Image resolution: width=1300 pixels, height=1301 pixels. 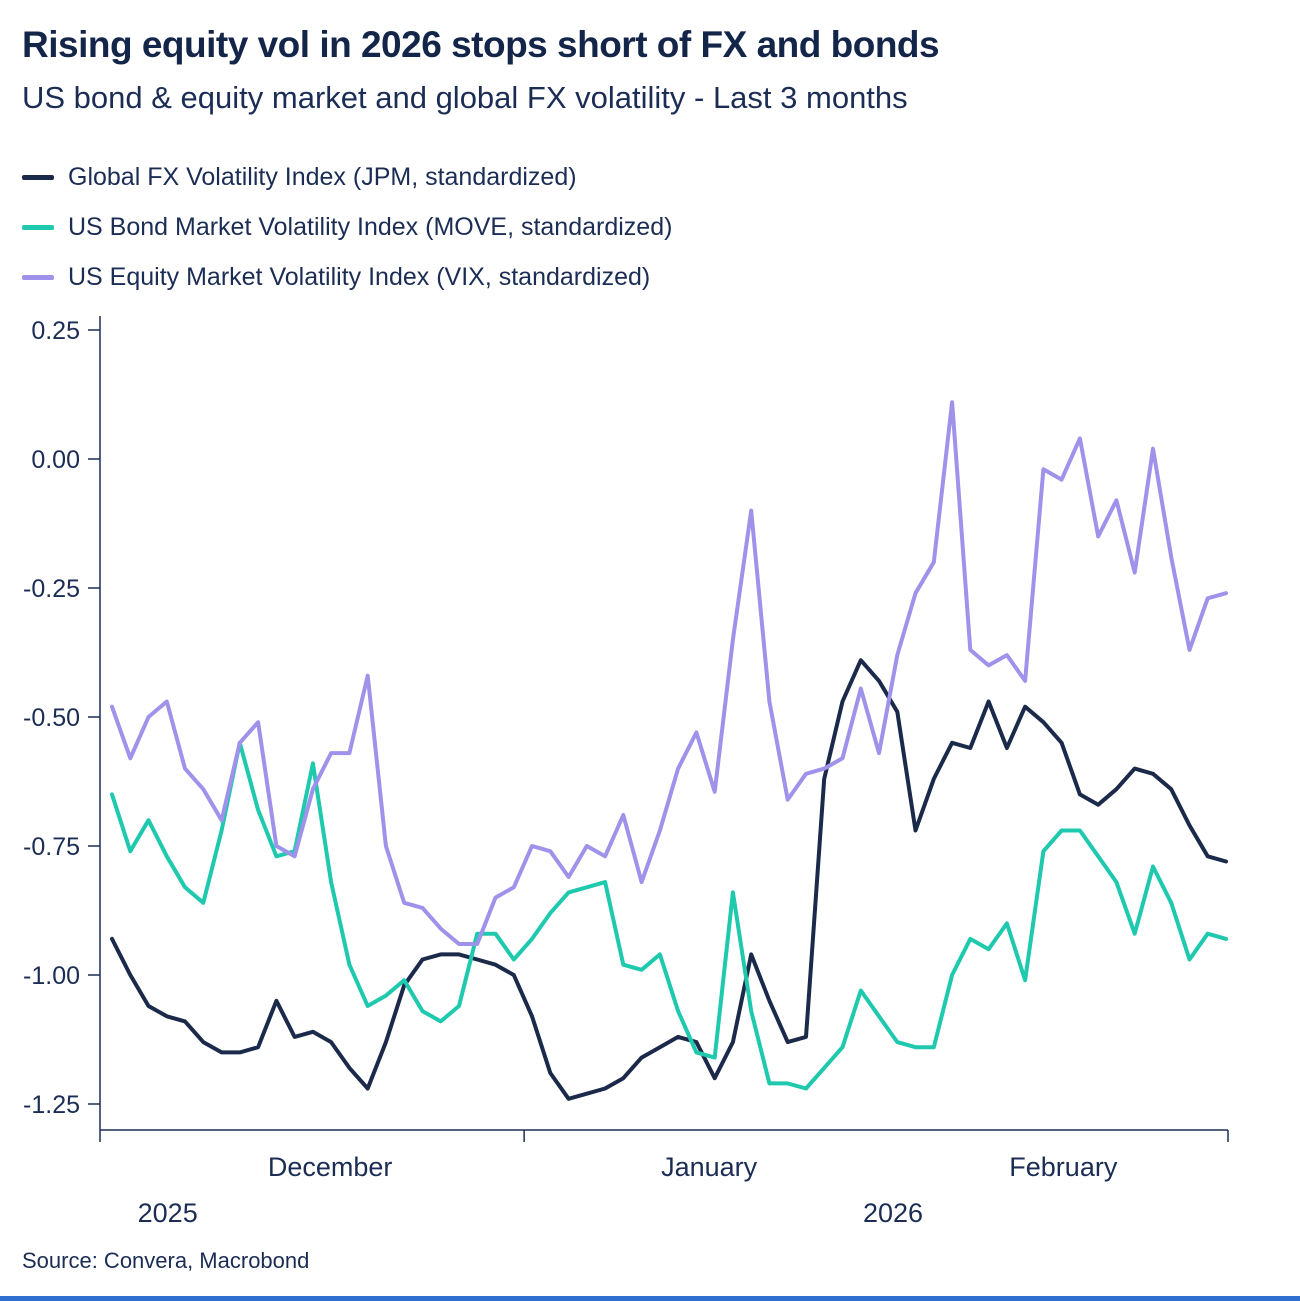 I want to click on y-axis: 0.25 0.00 -0.25 -0.50 -0.75 -1.00 -1.25, so click(x=62, y=723).